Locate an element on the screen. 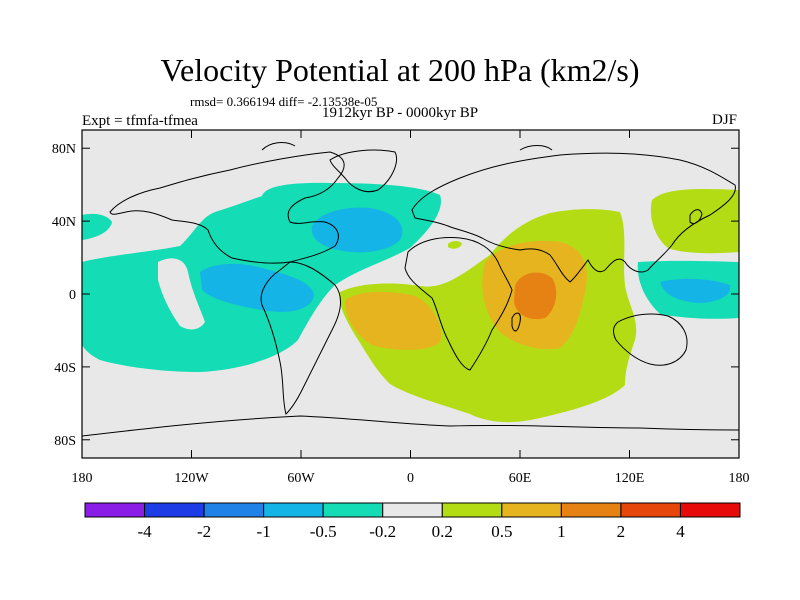 The image size is (800, 600). colorbar-label: -0.2 is located at coordinates (382, 531).